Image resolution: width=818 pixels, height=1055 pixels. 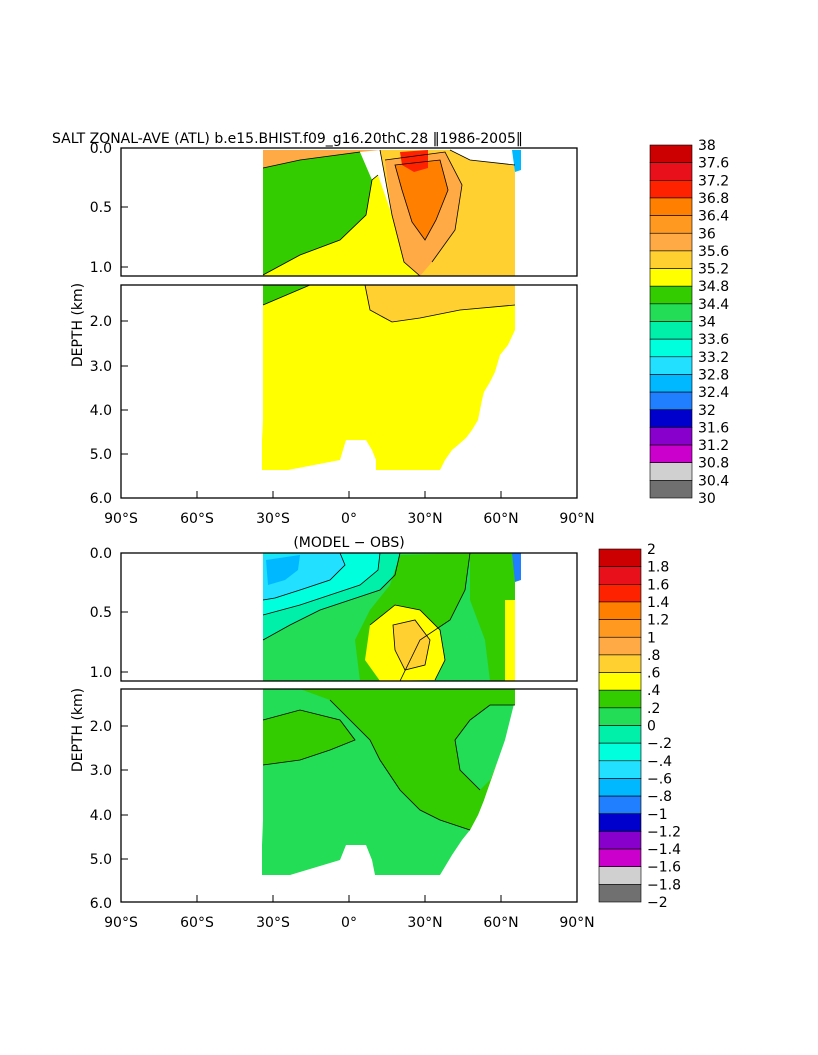 I want to click on colorbar-label: 1, so click(x=651, y=638).